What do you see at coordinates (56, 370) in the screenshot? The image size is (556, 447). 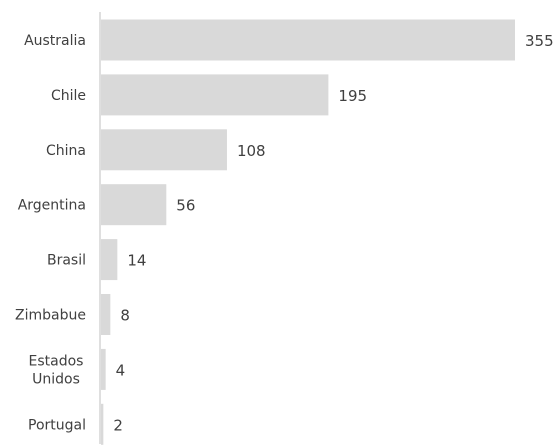 I see `category-label: Estados Unidos` at bounding box center [56, 370].